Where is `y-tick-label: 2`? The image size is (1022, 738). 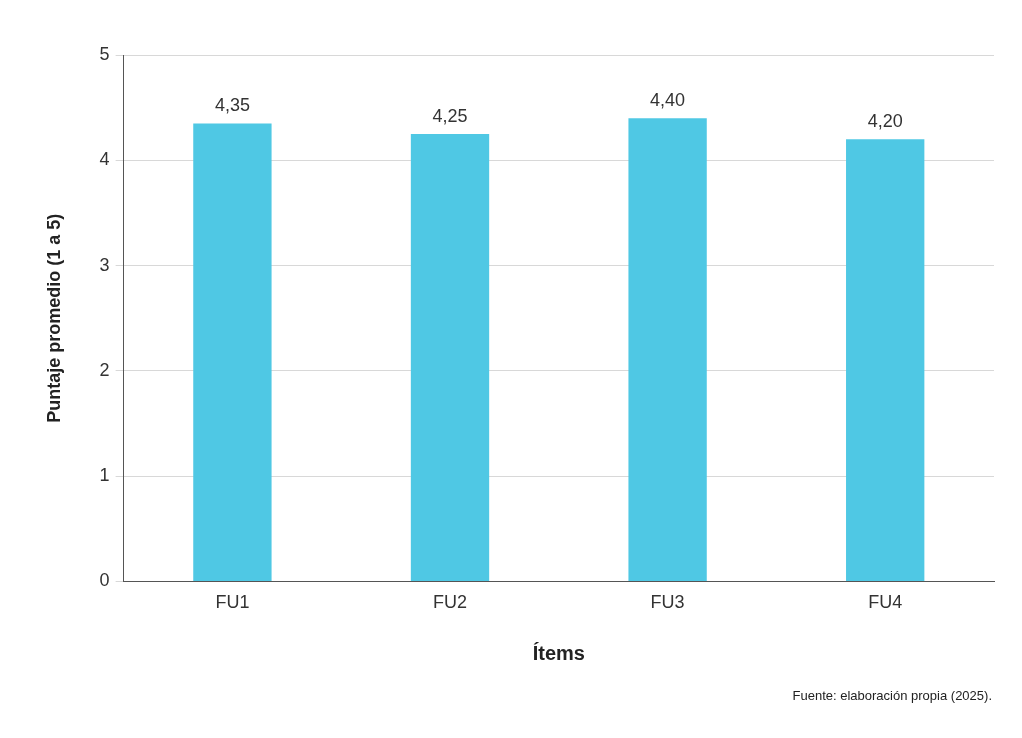
y-tick-label: 2 is located at coordinates (104, 369).